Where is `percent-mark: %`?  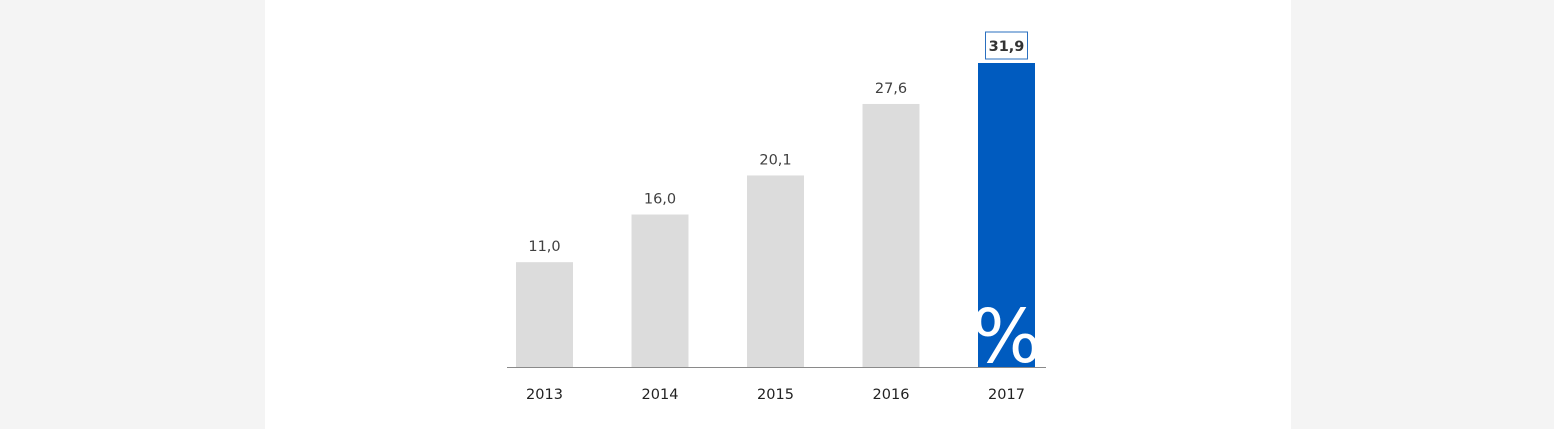
percent-mark: % is located at coordinates (1006, 337).